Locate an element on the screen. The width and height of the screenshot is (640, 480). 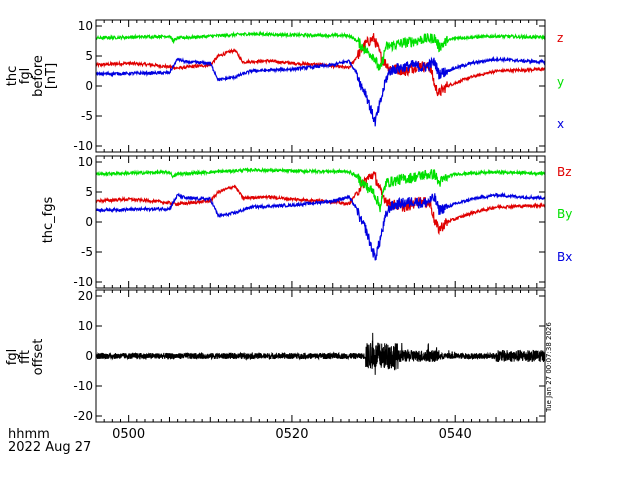
y-tick-label: 20 is located at coordinates (85, 296).